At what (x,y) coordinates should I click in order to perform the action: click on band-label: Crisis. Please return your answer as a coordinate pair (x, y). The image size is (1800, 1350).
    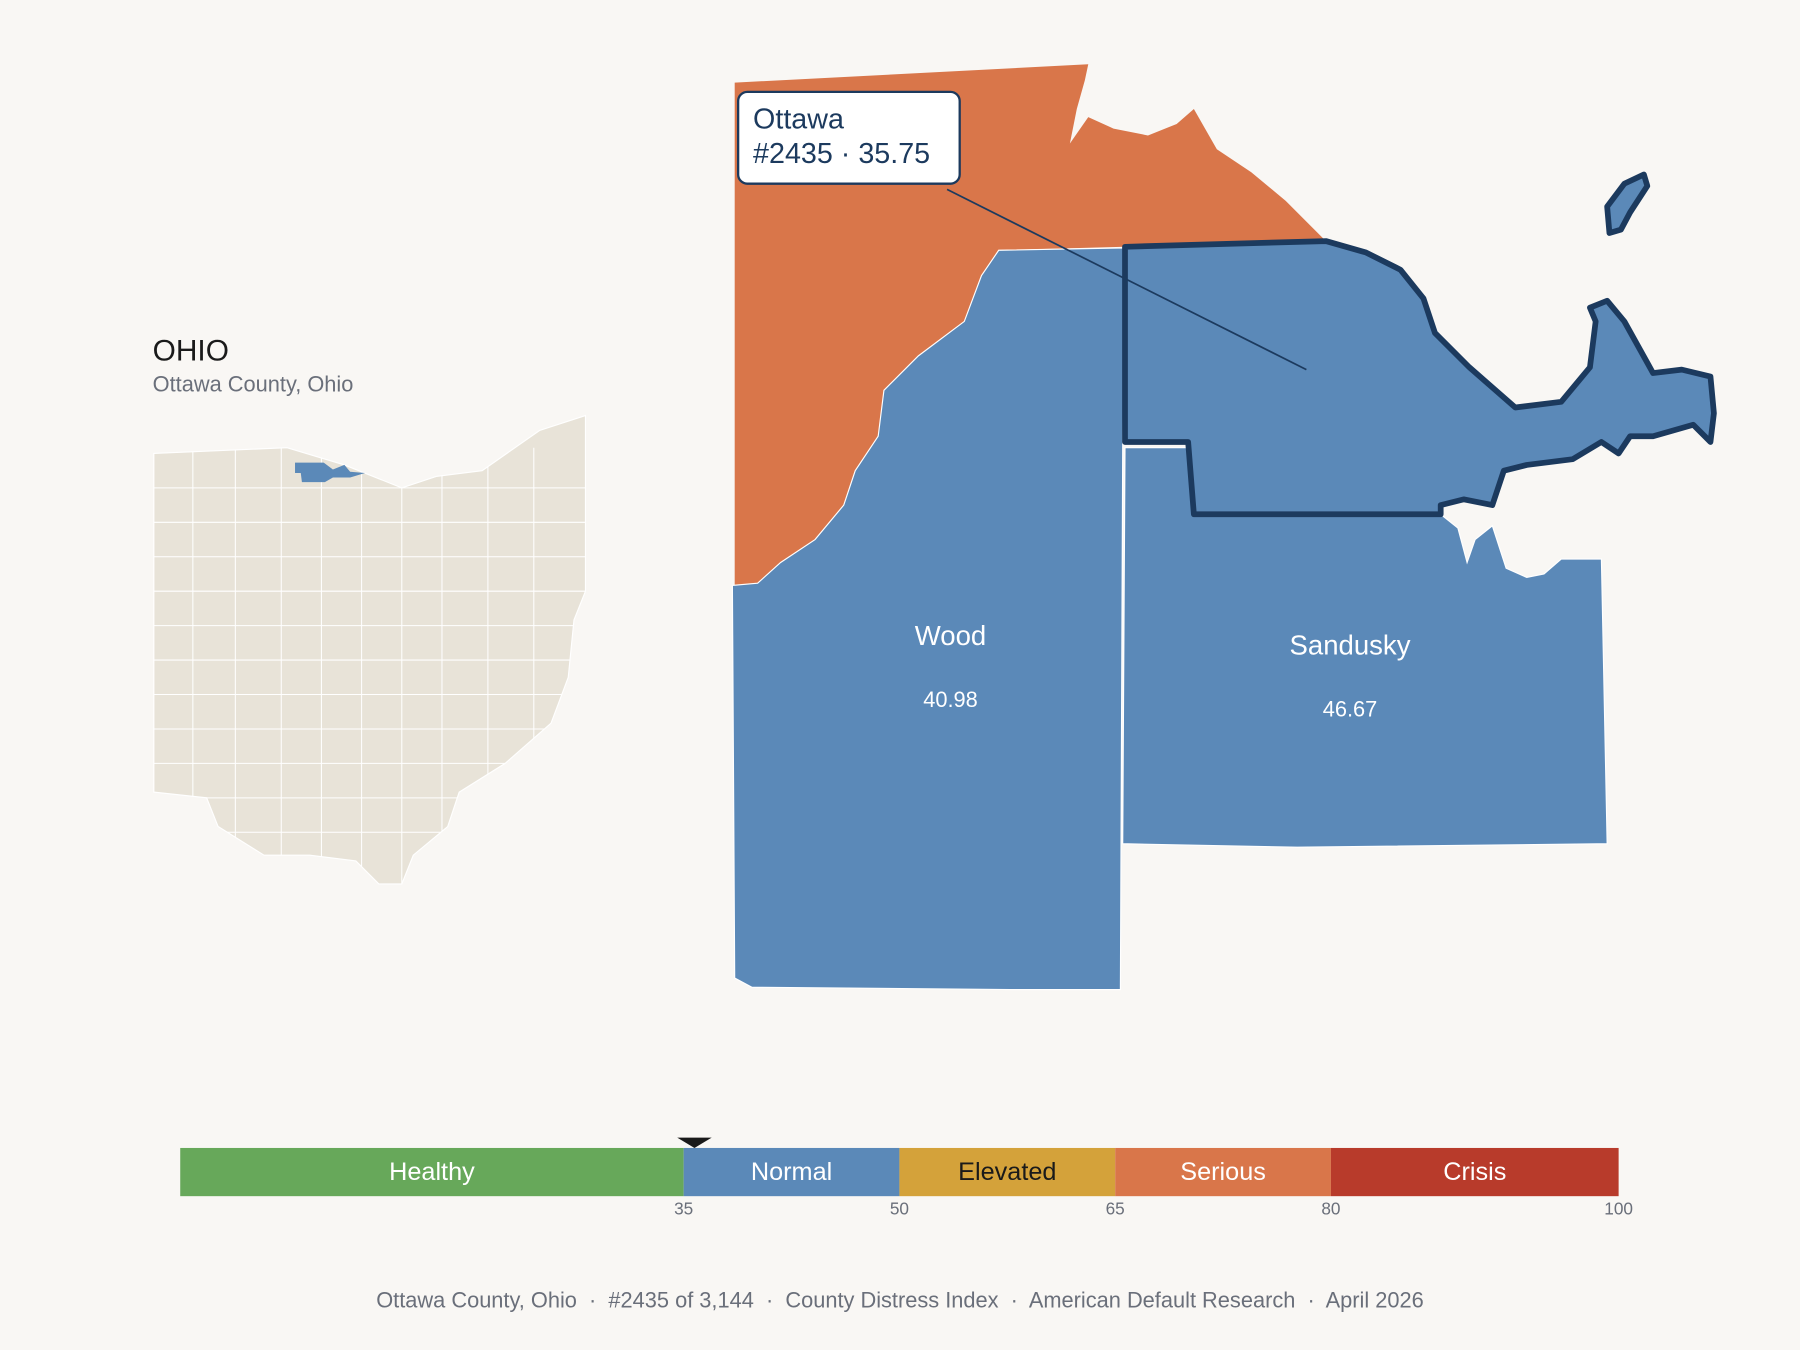
    Looking at the image, I should click on (1474, 1172).